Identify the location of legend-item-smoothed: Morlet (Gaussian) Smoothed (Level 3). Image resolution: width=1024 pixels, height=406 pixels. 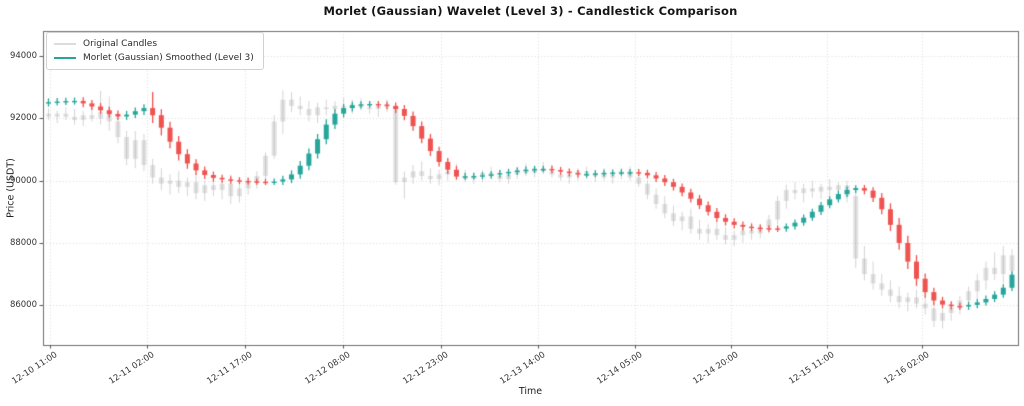
(154, 58).